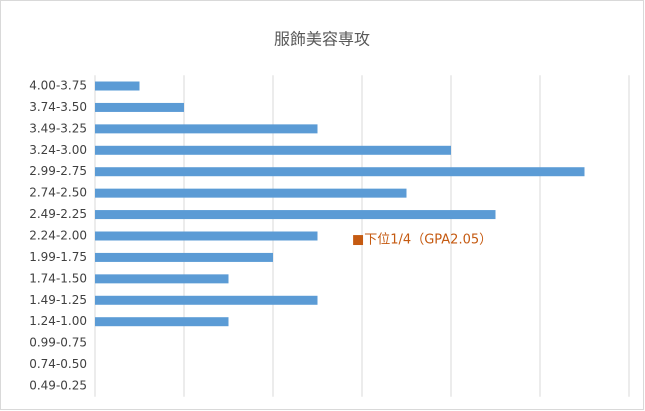 The width and height of the screenshot is (645, 411). I want to click on y-tick-label: 1.74-1.50, so click(58, 278).